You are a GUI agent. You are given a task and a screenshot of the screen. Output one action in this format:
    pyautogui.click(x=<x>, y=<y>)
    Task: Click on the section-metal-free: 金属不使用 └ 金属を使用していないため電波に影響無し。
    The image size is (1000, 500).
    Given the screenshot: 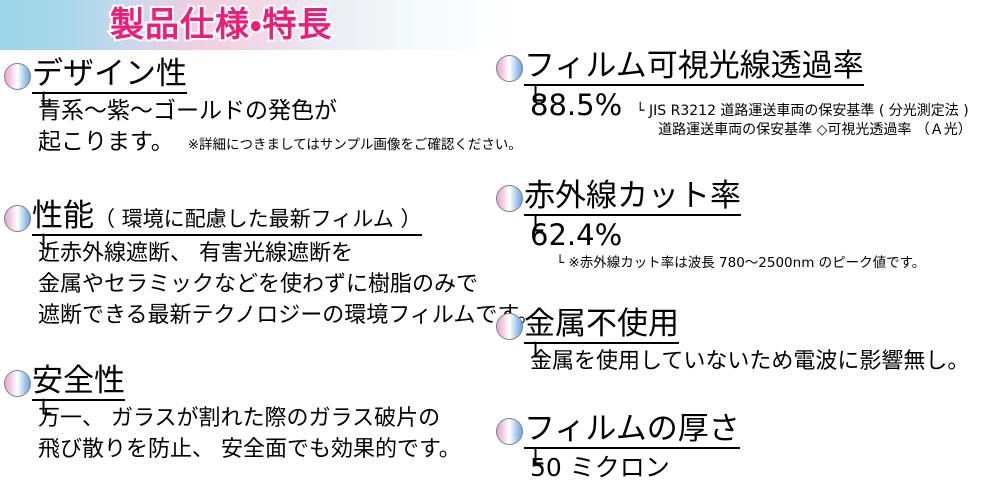 What is the action you would take?
    pyautogui.click(x=732, y=342)
    